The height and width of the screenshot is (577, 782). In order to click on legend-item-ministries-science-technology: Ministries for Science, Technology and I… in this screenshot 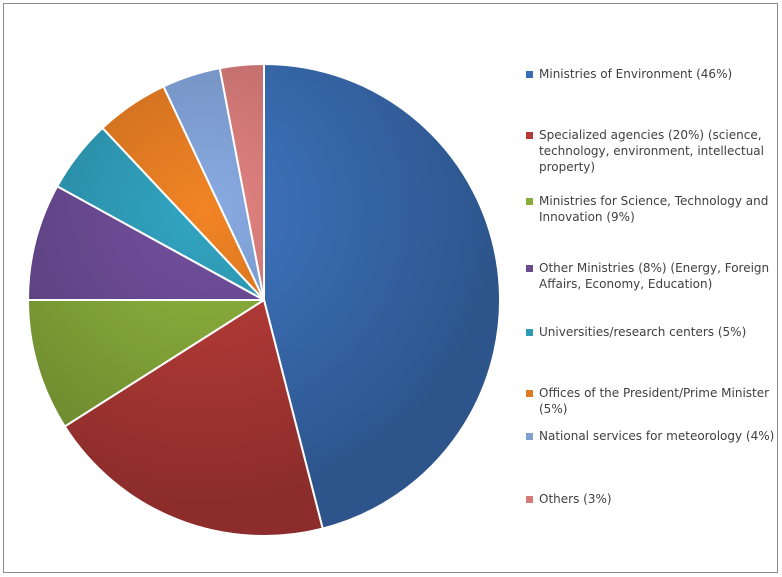, I will do `click(651, 209)`.